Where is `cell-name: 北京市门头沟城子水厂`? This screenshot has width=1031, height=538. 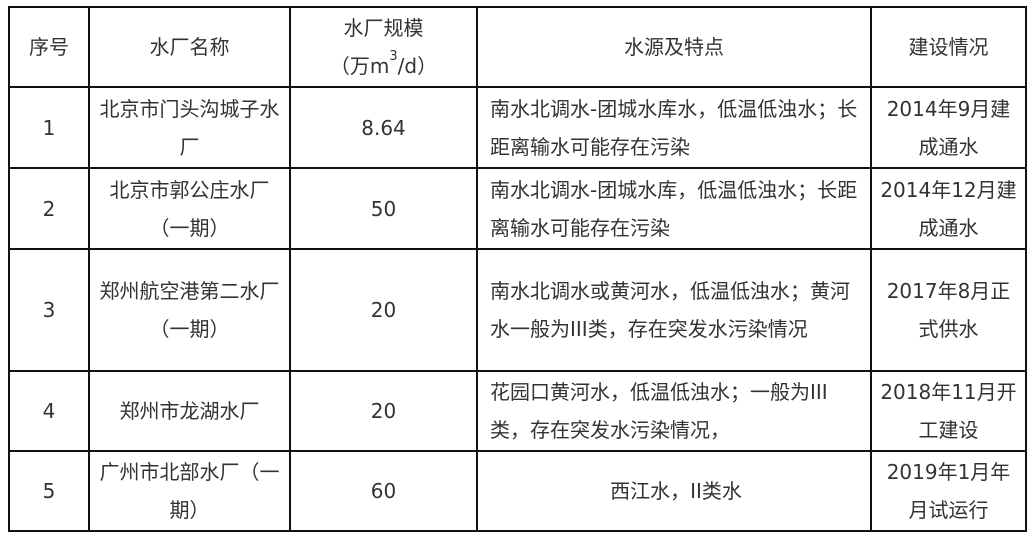
cell-name: 北京市门头沟城子水厂 is located at coordinates (189, 127).